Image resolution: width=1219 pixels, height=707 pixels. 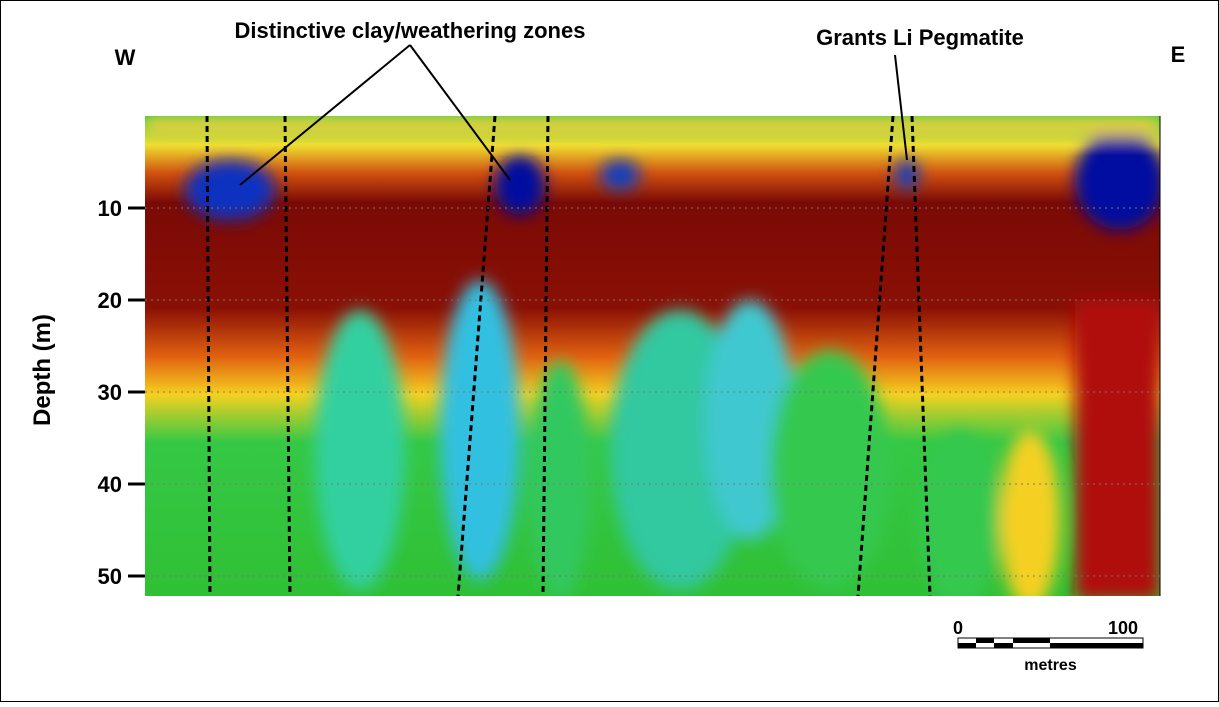 What do you see at coordinates (573, 115) in the screenshot?
I see `leaders` at bounding box center [573, 115].